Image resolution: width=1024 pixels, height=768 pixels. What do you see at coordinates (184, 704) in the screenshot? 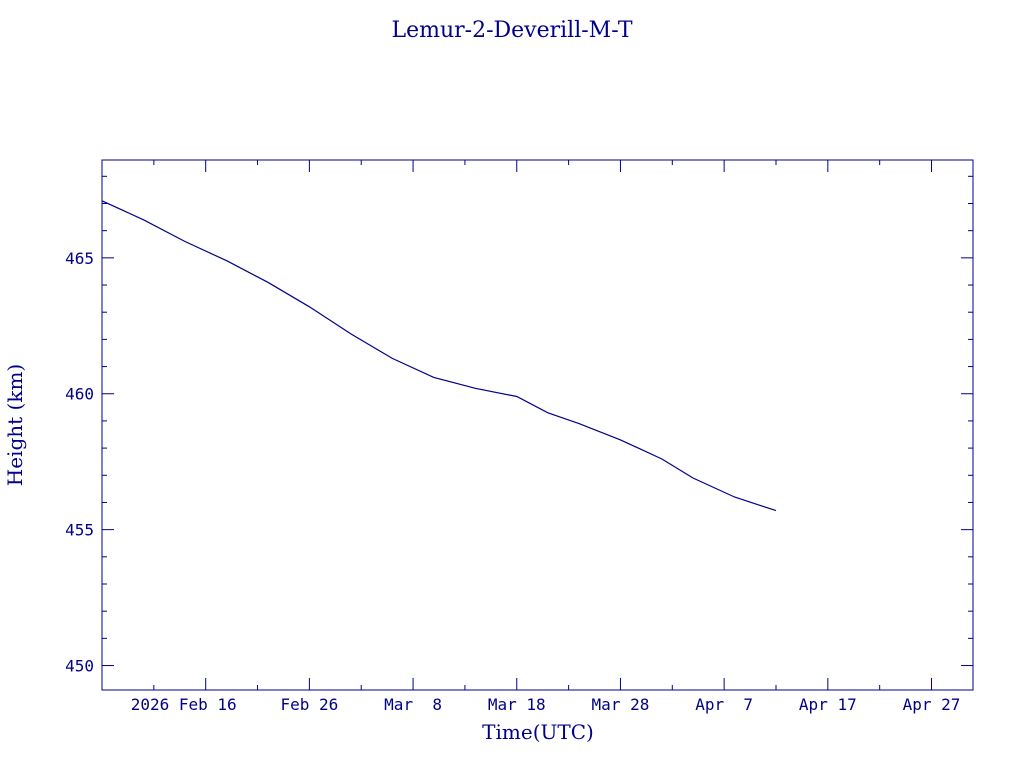
I see `x-tick-label: 2026 Feb 16` at bounding box center [184, 704].